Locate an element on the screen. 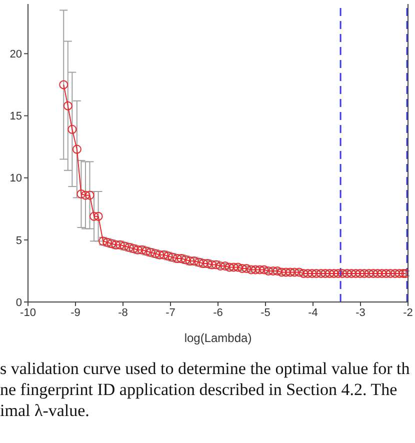 The height and width of the screenshot is (443, 415). text: imal λ-value. is located at coordinates (45, 410).